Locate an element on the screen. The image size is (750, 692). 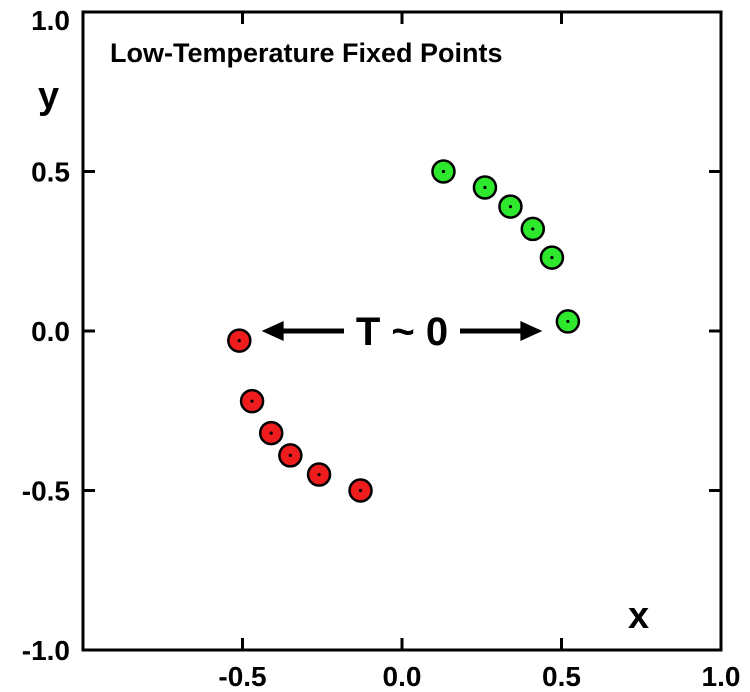
y-tick-label: -1.0 is located at coordinates (46, 650).